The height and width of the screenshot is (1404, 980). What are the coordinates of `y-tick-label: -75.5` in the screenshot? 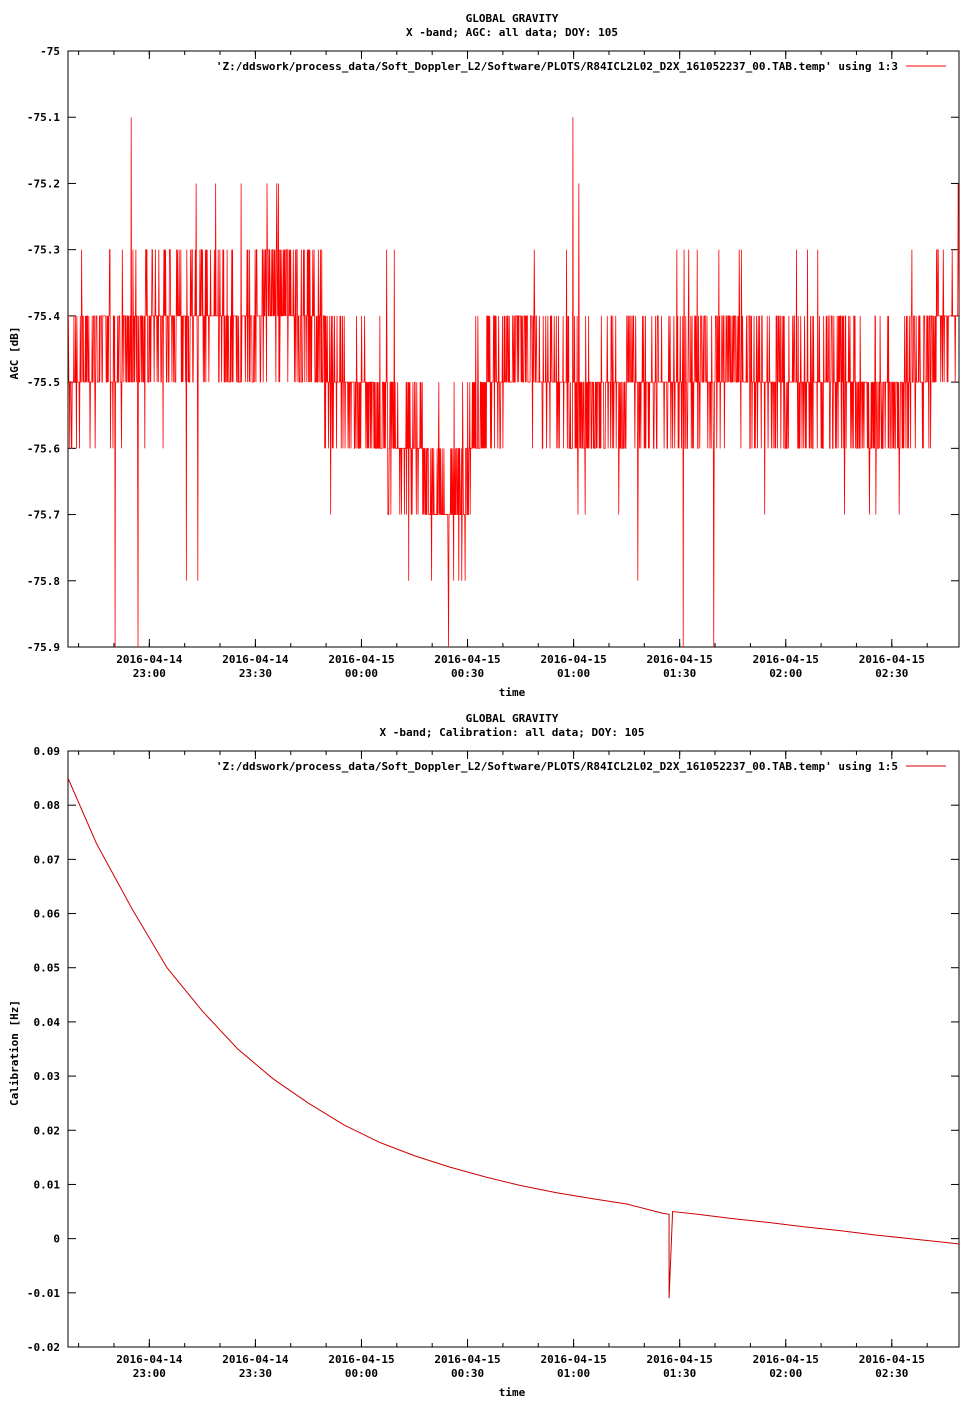 It's located at (43, 382).